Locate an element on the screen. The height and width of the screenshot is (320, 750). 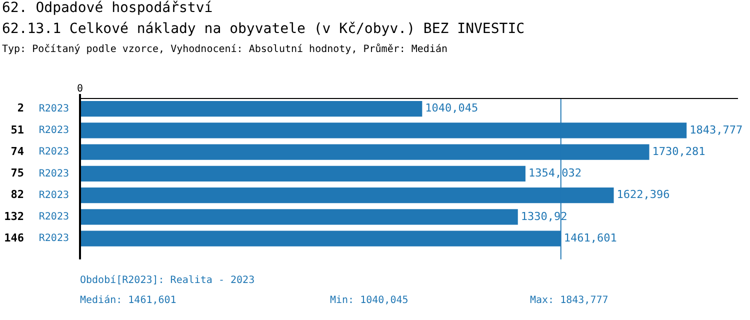
data-label: 1461,601 is located at coordinates (590, 237).